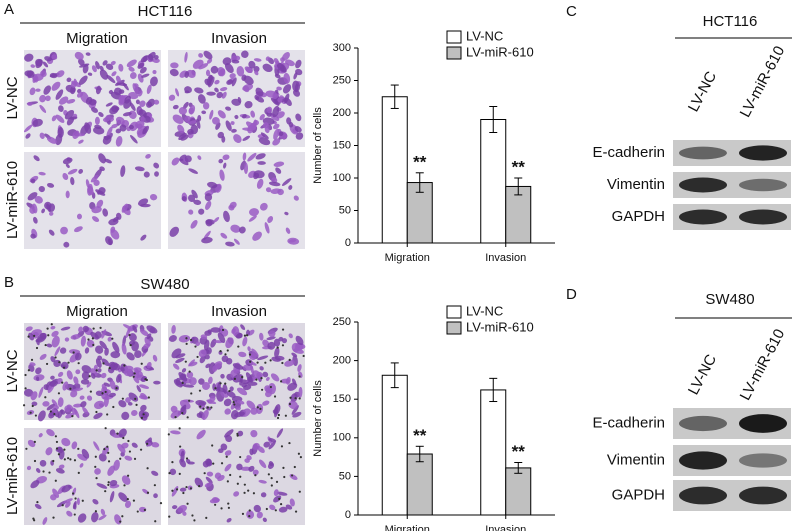 This screenshot has height=531, width=800. I want to click on column-label: Invasion, so click(239, 38).